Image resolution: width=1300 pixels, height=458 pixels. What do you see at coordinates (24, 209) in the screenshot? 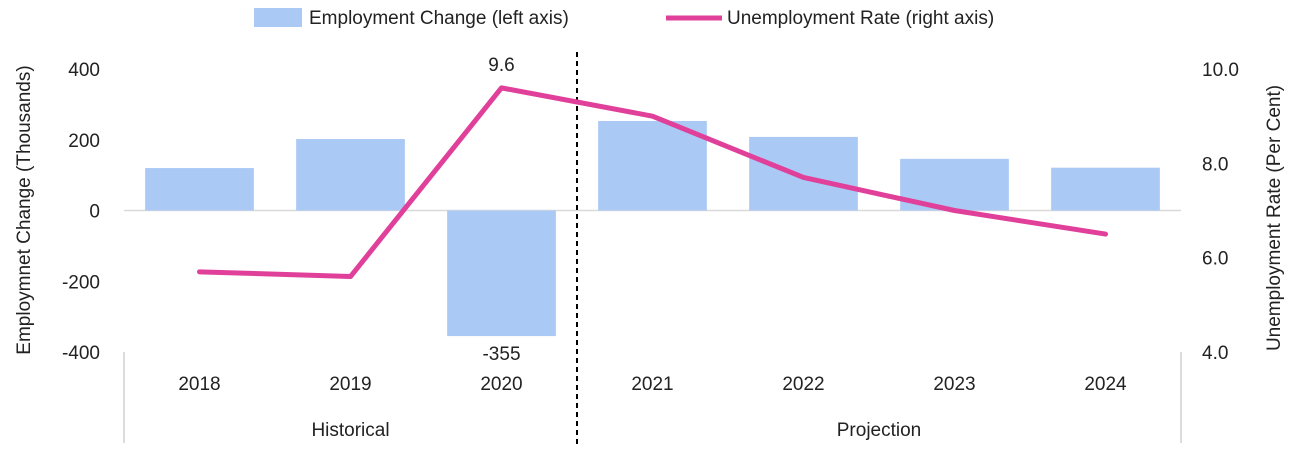
I see `left-axis-title: Employmnet Change (Thousands)` at bounding box center [24, 209].